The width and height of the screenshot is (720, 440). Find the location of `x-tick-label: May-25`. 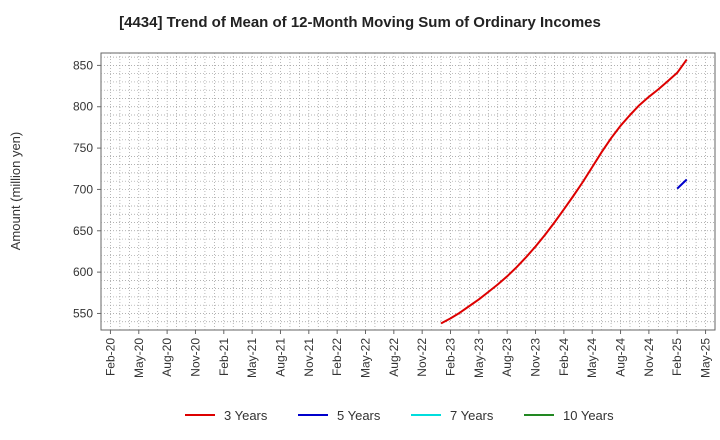

x-tick-label: May-25 is located at coordinates (706, 358).